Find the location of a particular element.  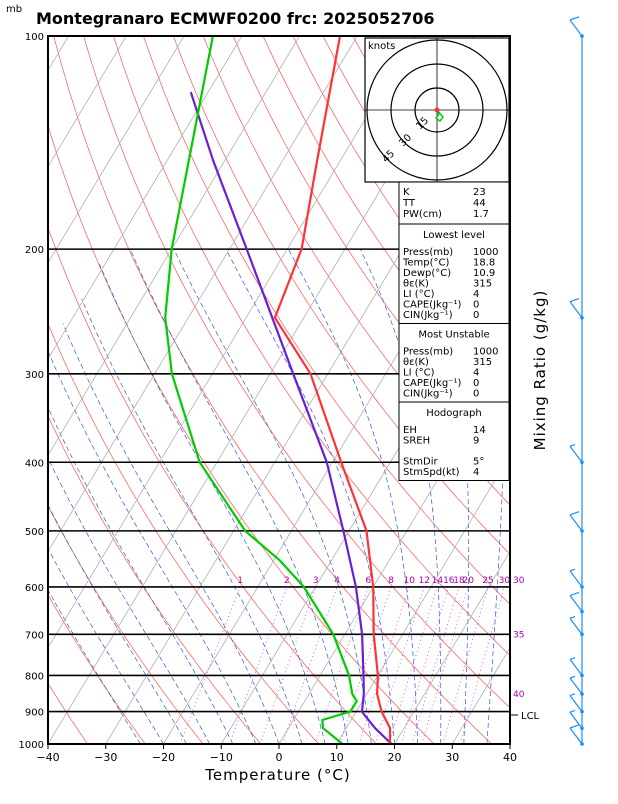

mixing-ratio-label: 20 is located at coordinates (468, 581).